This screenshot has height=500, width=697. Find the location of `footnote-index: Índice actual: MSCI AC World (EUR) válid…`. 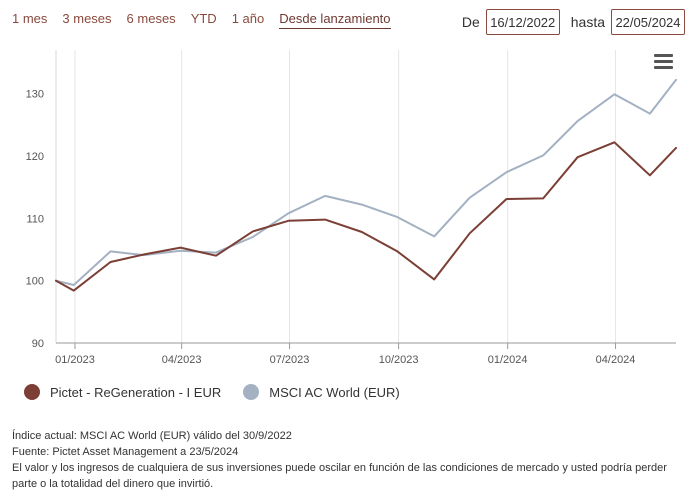

footnote-index: Índice actual: MSCI AC World (EUR) válid… is located at coordinates (152, 436).